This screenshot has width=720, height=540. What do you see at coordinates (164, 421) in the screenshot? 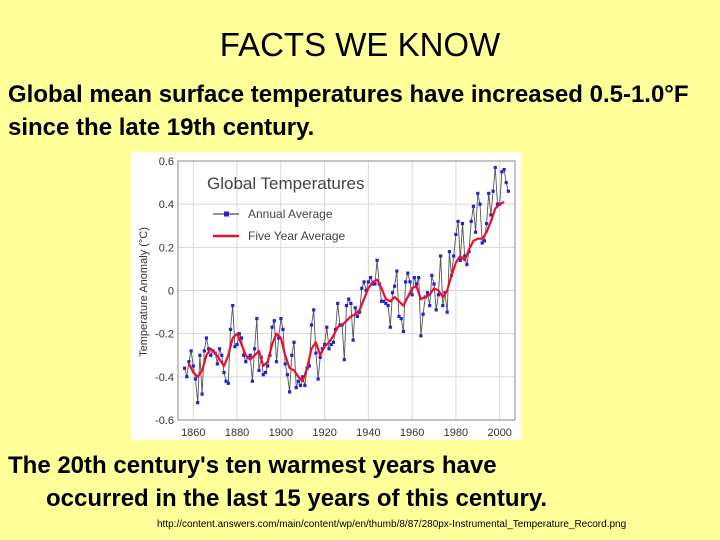
I see `y-tick-label: -0.6` at bounding box center [164, 421].